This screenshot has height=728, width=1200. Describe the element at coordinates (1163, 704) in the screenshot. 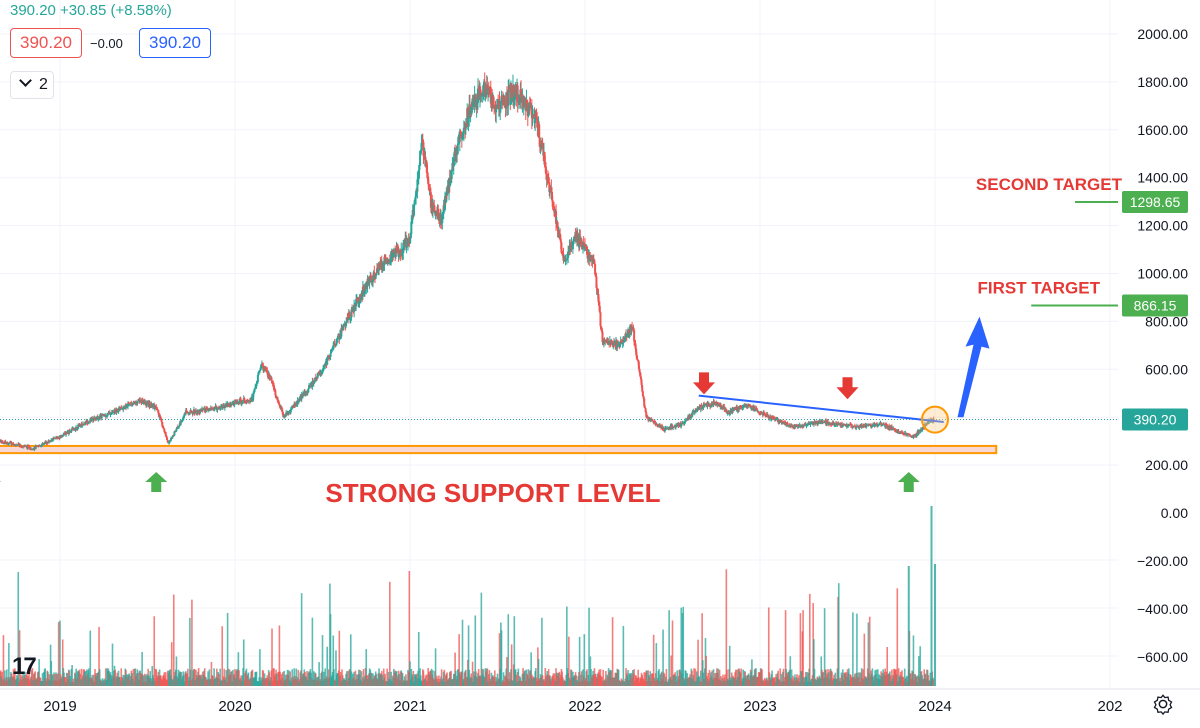

I see `settings-icon` at that location.